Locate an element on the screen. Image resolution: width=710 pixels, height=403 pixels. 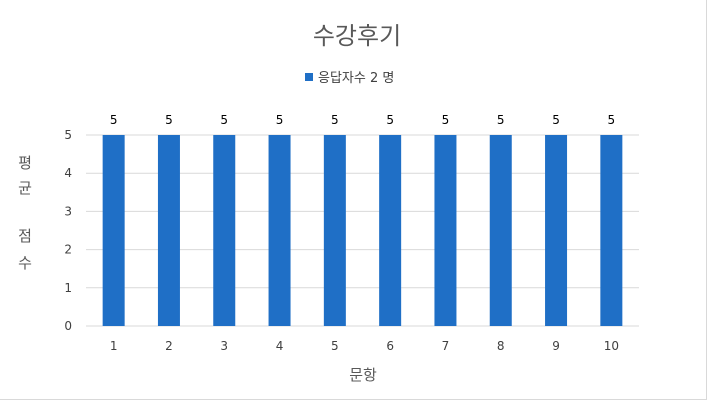
y-tick-label: 4 is located at coordinates (68, 173).